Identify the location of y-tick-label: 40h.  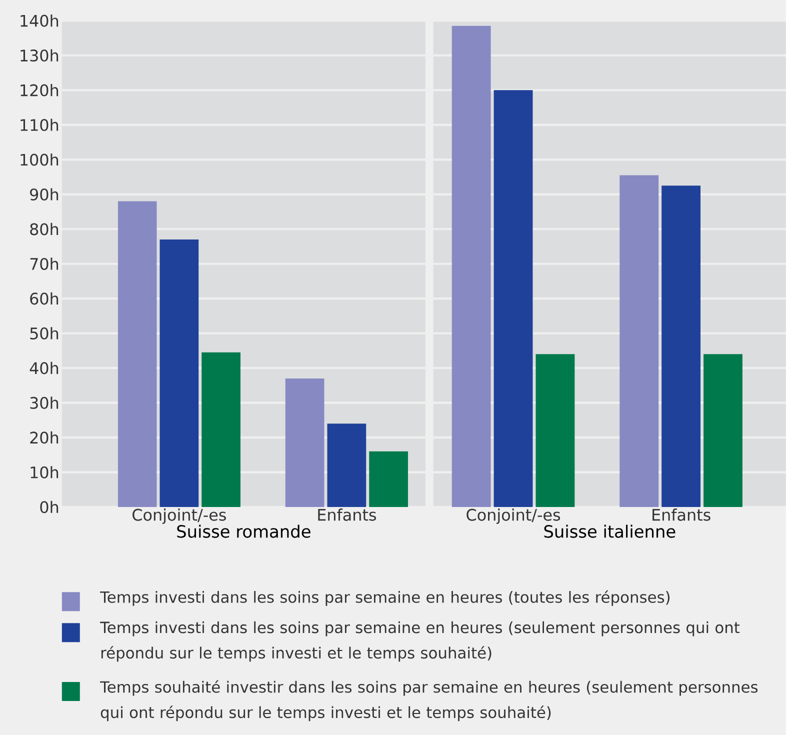
(44, 368).